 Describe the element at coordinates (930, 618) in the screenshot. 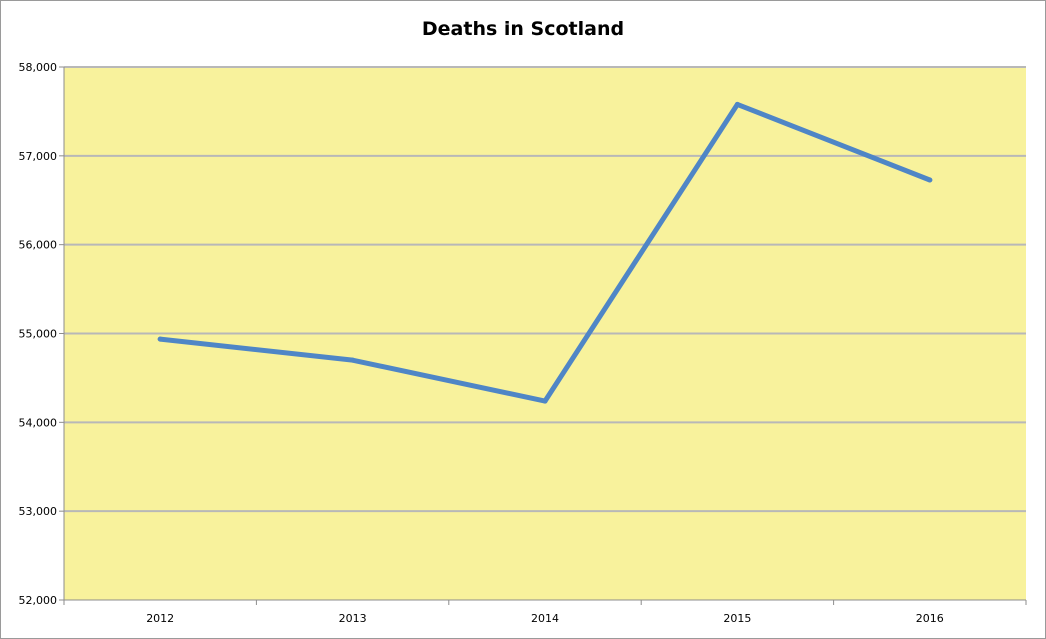

I see `x-tick-label: 2016` at that location.